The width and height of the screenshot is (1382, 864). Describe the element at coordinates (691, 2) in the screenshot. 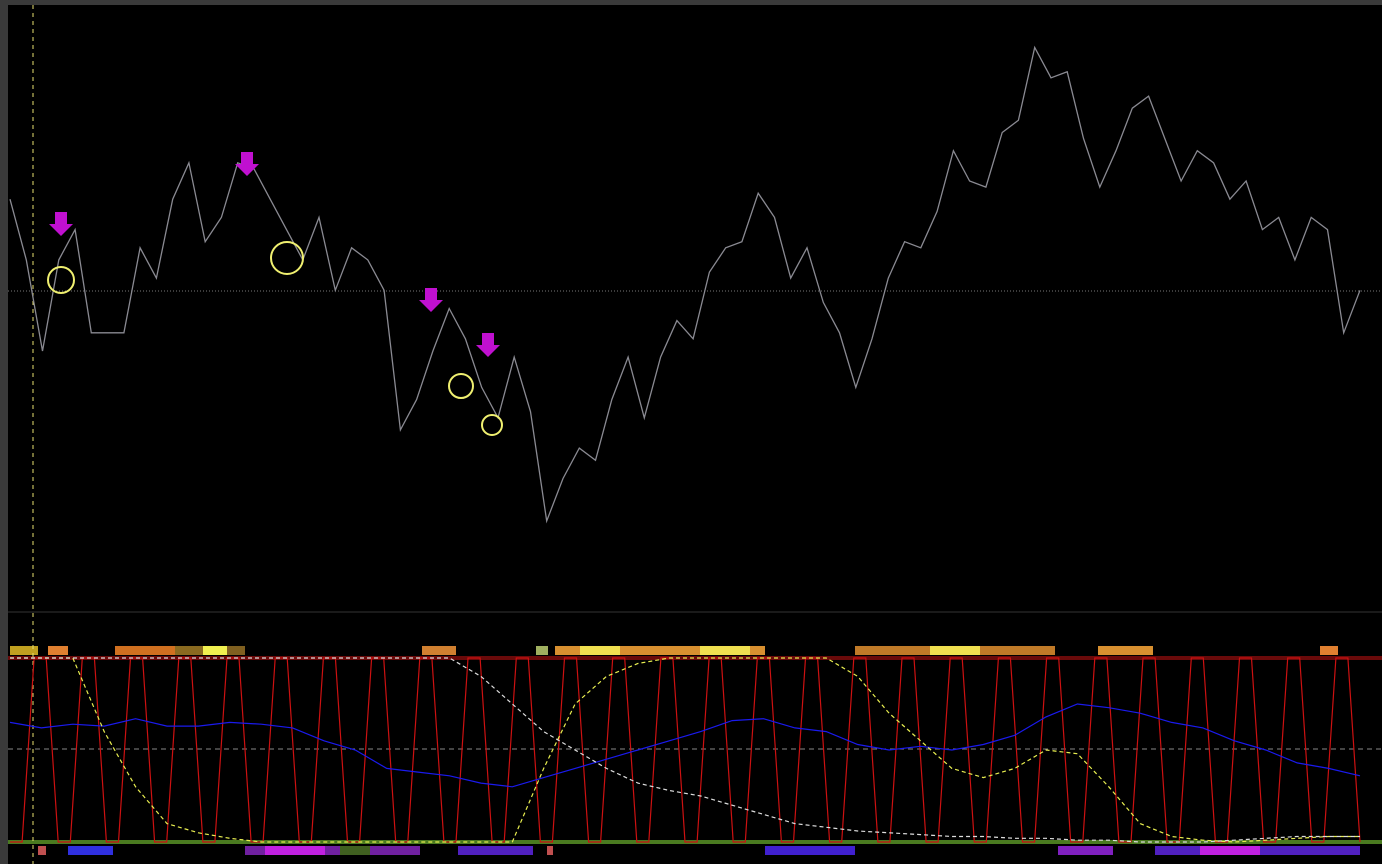

I see `top-border` at that location.